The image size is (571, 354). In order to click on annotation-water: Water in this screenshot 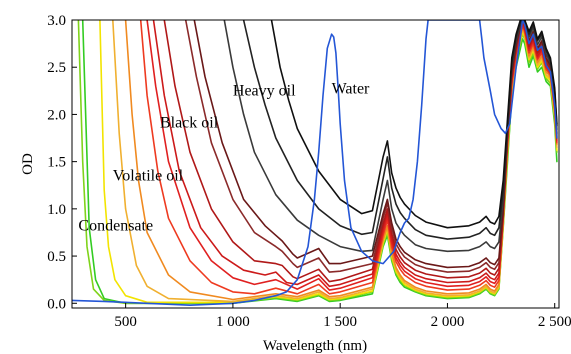, I will do `click(351, 89)`.